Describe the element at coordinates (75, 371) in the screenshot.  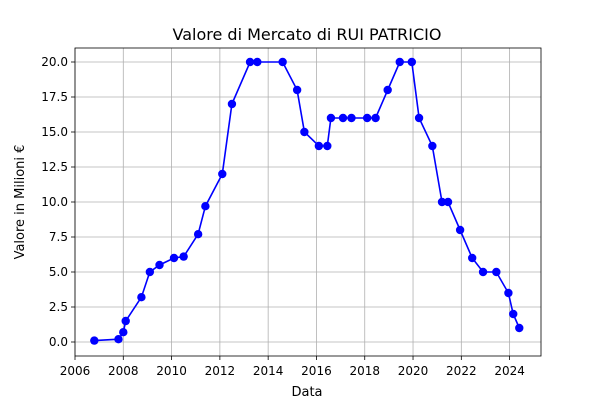
I see `x-tick-label: 2006` at that location.